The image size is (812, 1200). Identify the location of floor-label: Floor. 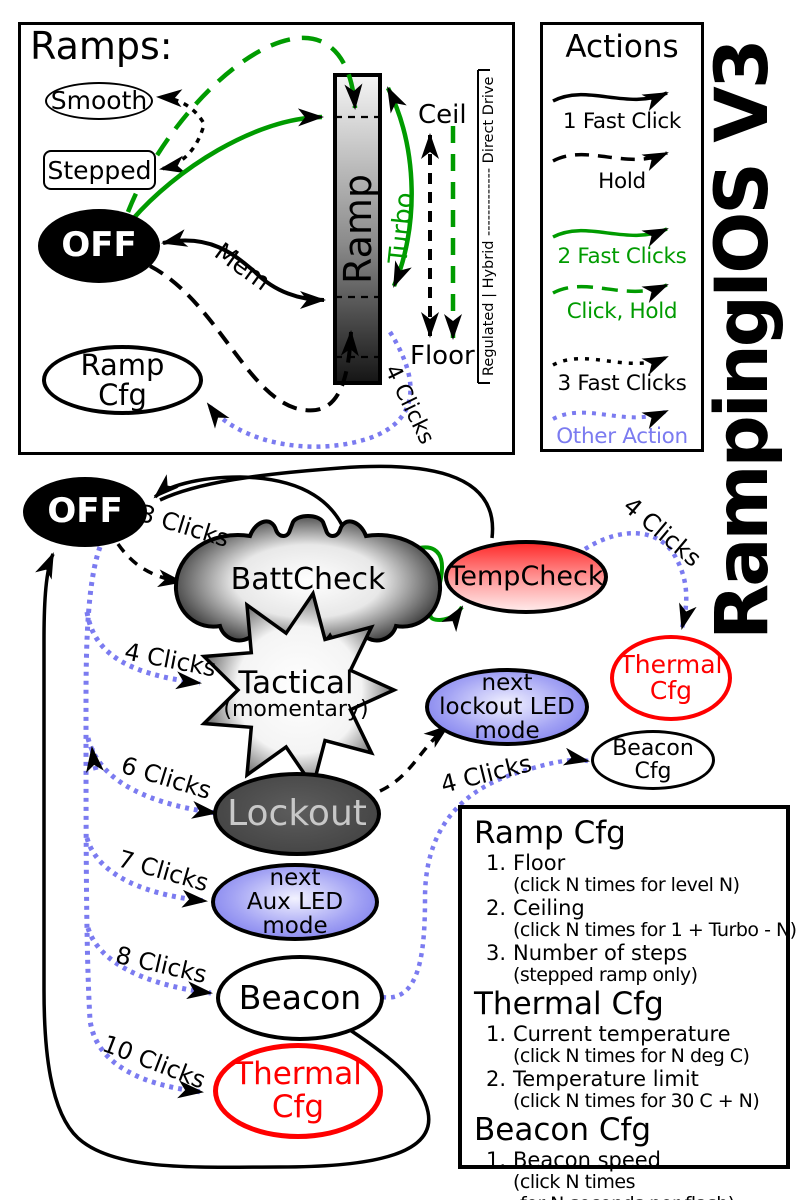
(442, 356).